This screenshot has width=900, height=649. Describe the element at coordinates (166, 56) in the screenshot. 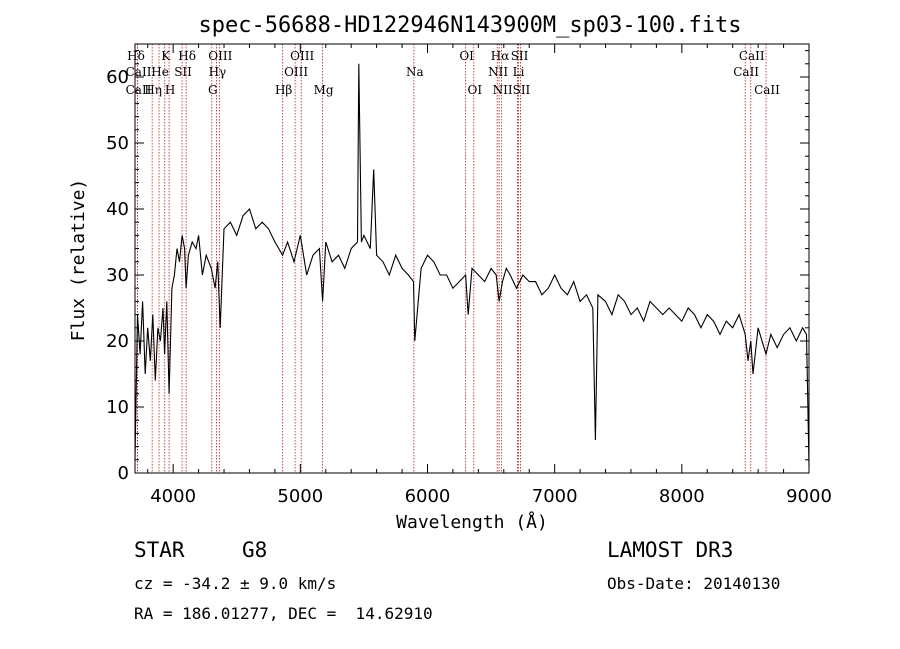

I see `line-label: K` at that location.